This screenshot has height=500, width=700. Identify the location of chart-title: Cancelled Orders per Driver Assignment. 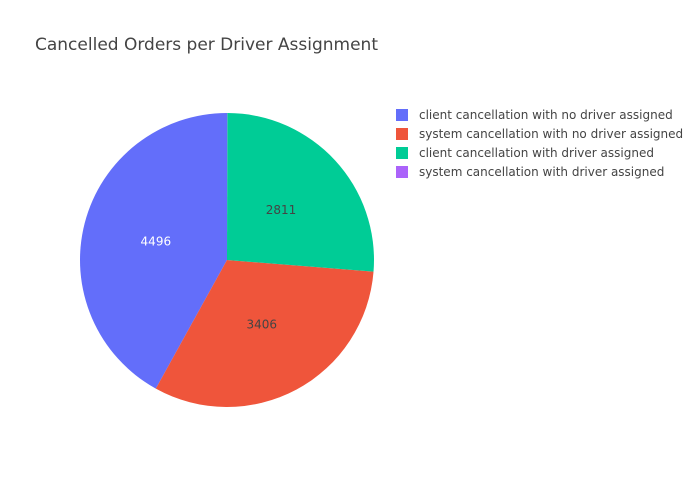
(206, 45).